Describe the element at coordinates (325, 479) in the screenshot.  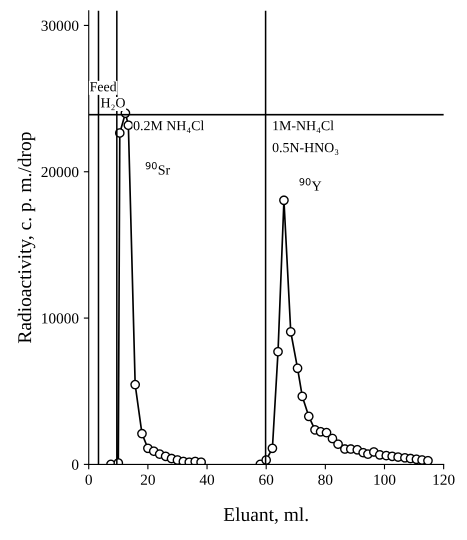
I see `x-tick-label: 80` at that location.